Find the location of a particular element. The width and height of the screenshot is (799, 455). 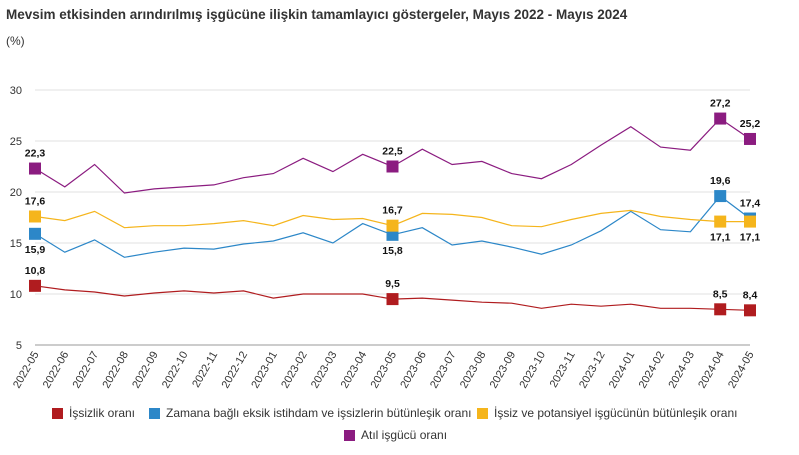

x-tick-label: 2023-06 is located at coordinates (413, 370).